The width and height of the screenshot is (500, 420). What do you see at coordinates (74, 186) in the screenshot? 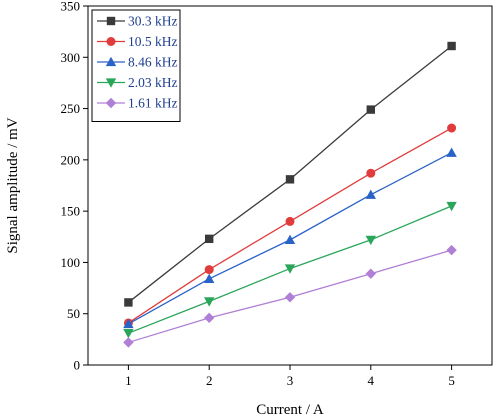
I see `y-axis: 0 50 100 150 200 250 300 350` at bounding box center [74, 186].